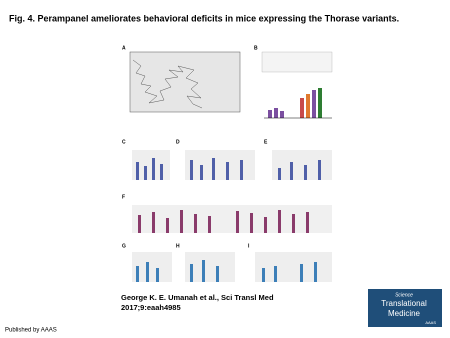  What do you see at coordinates (404, 303) in the screenshot?
I see `logo-text: Translational` at bounding box center [404, 303].